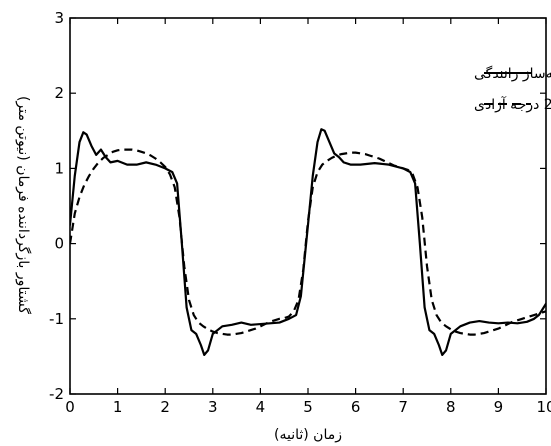  I want to click on x-tick-label: 8, so click(451, 407).